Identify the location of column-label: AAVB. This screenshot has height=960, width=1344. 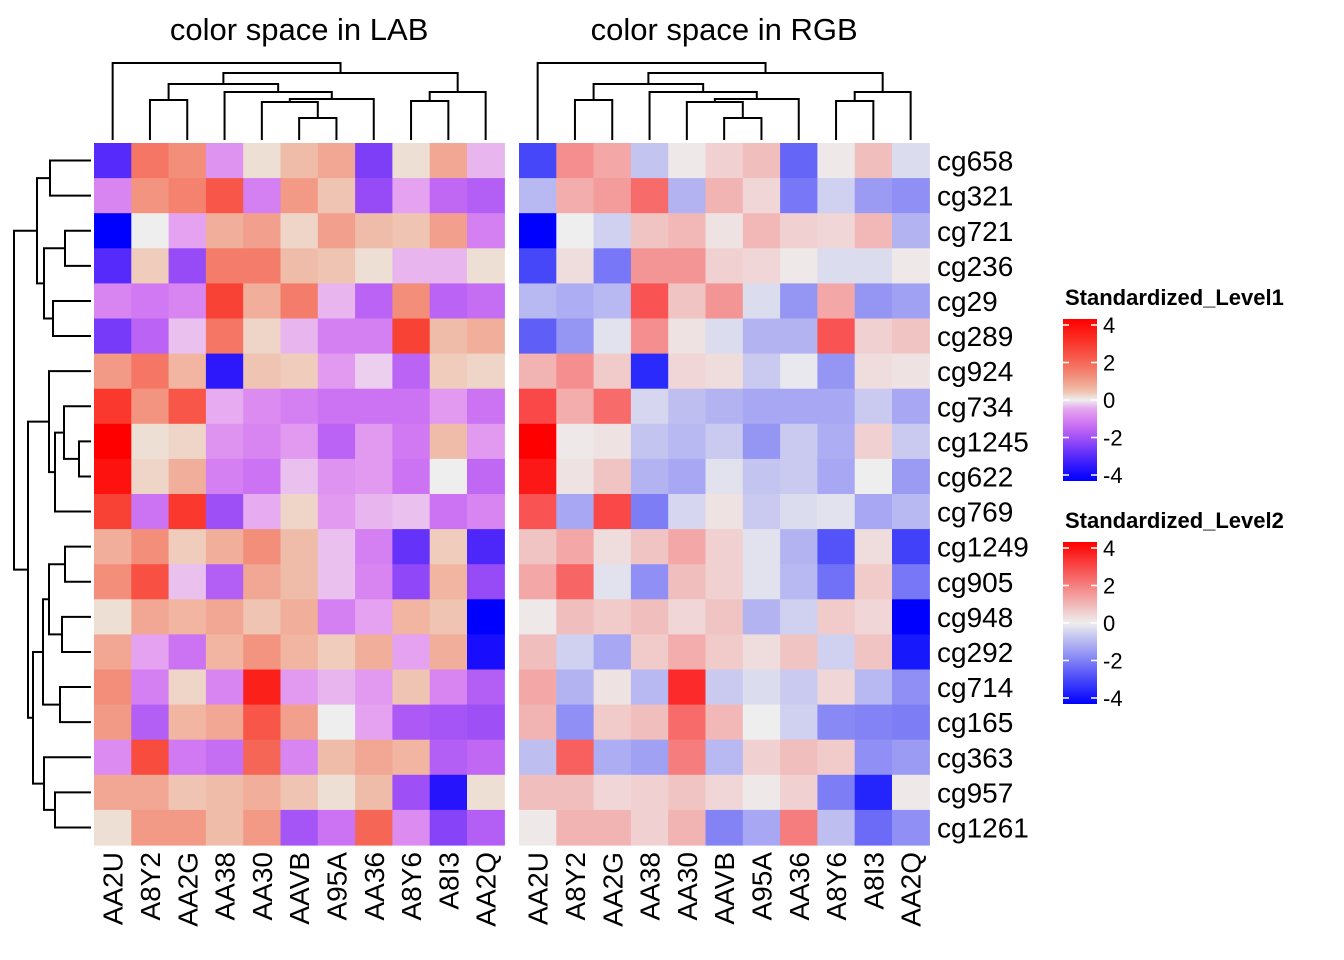
(724, 888).